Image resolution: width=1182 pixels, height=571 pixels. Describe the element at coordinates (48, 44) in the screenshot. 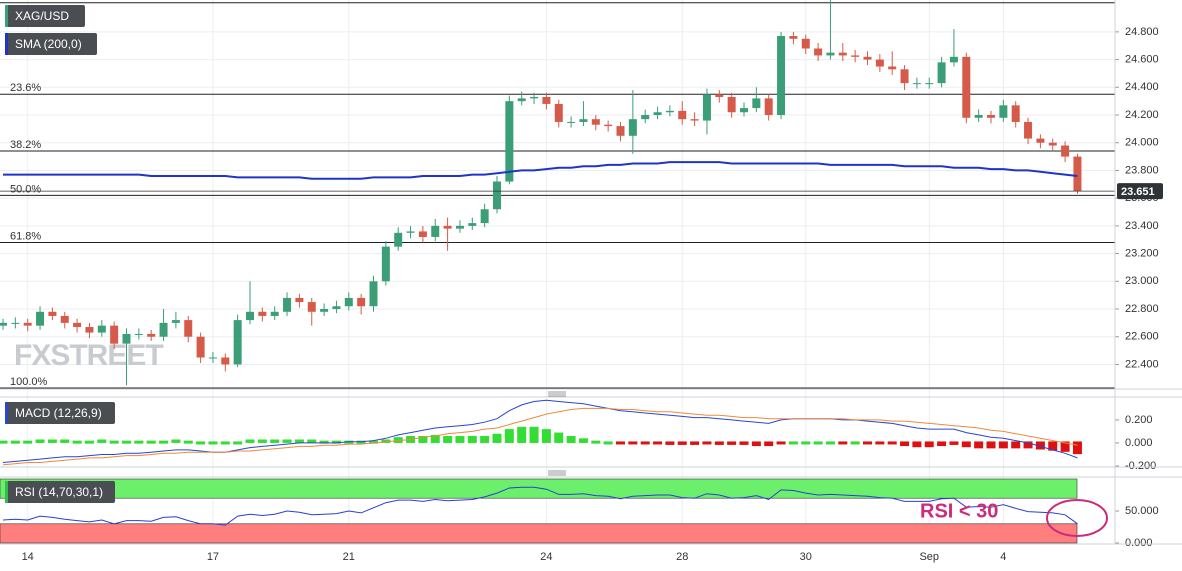

I see `legend-label: SMA (200,0)` at that location.